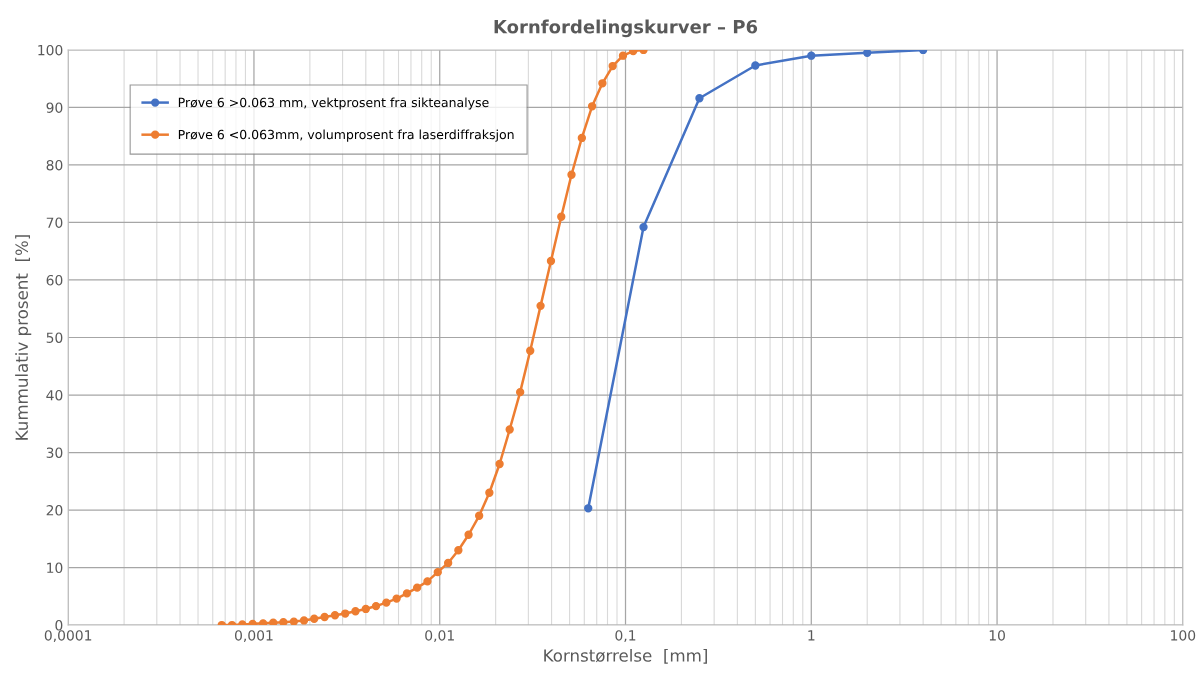 This screenshot has height=675, width=1196. Describe the element at coordinates (68, 636) in the screenshot. I see `x-tick-label: 0,0001` at that location.